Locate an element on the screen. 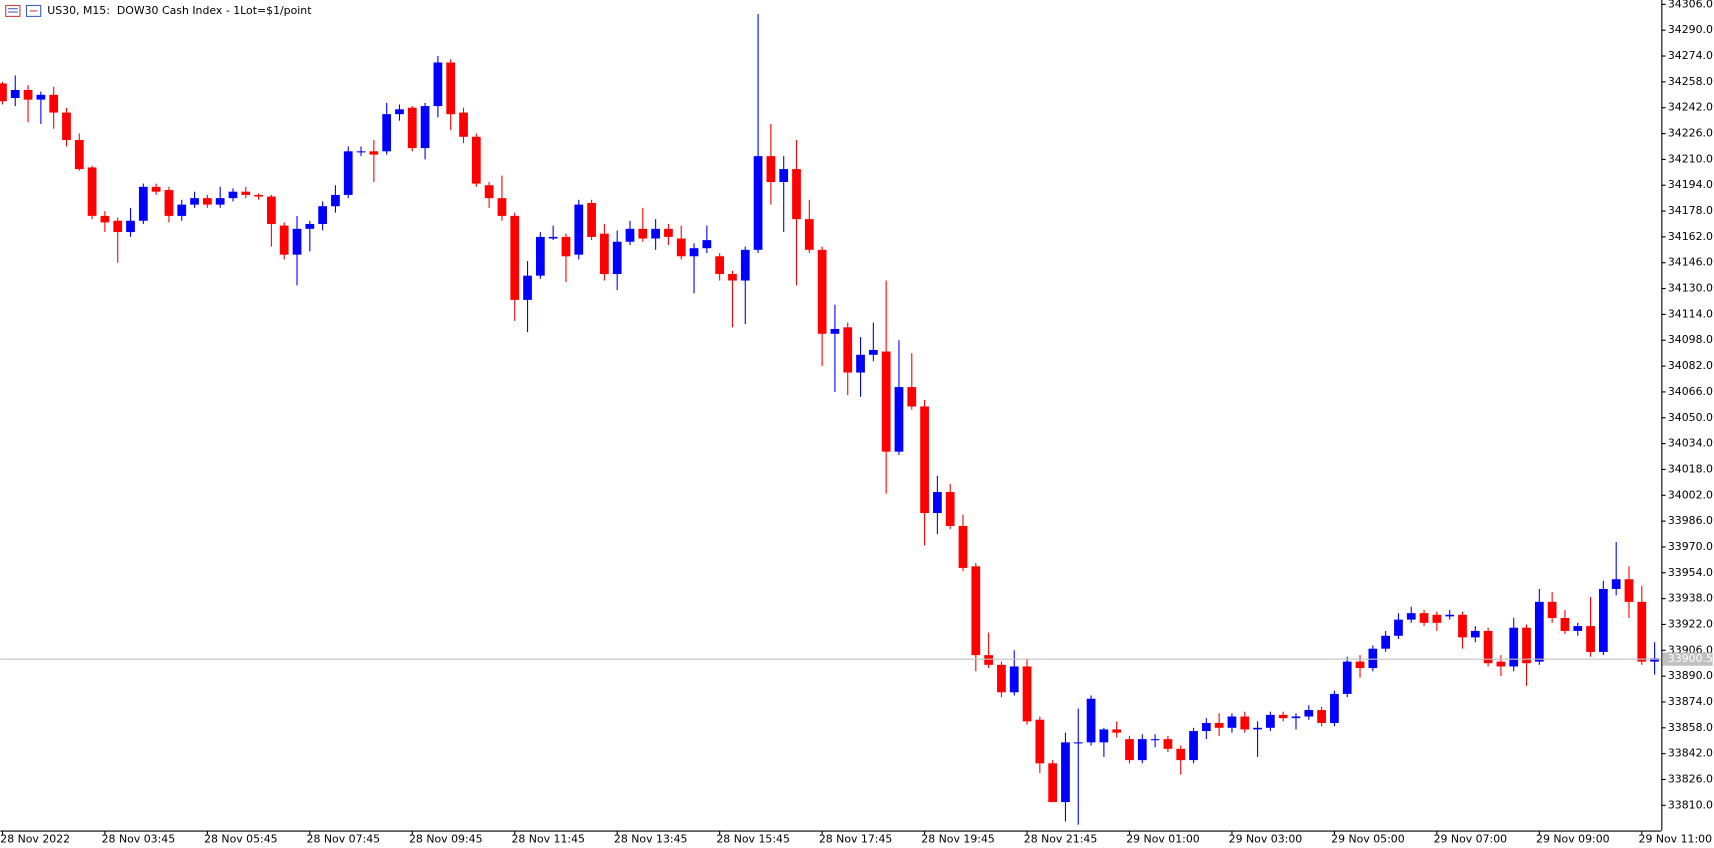  x-tick-label: 28 Nov 11:45 is located at coordinates (548, 838).